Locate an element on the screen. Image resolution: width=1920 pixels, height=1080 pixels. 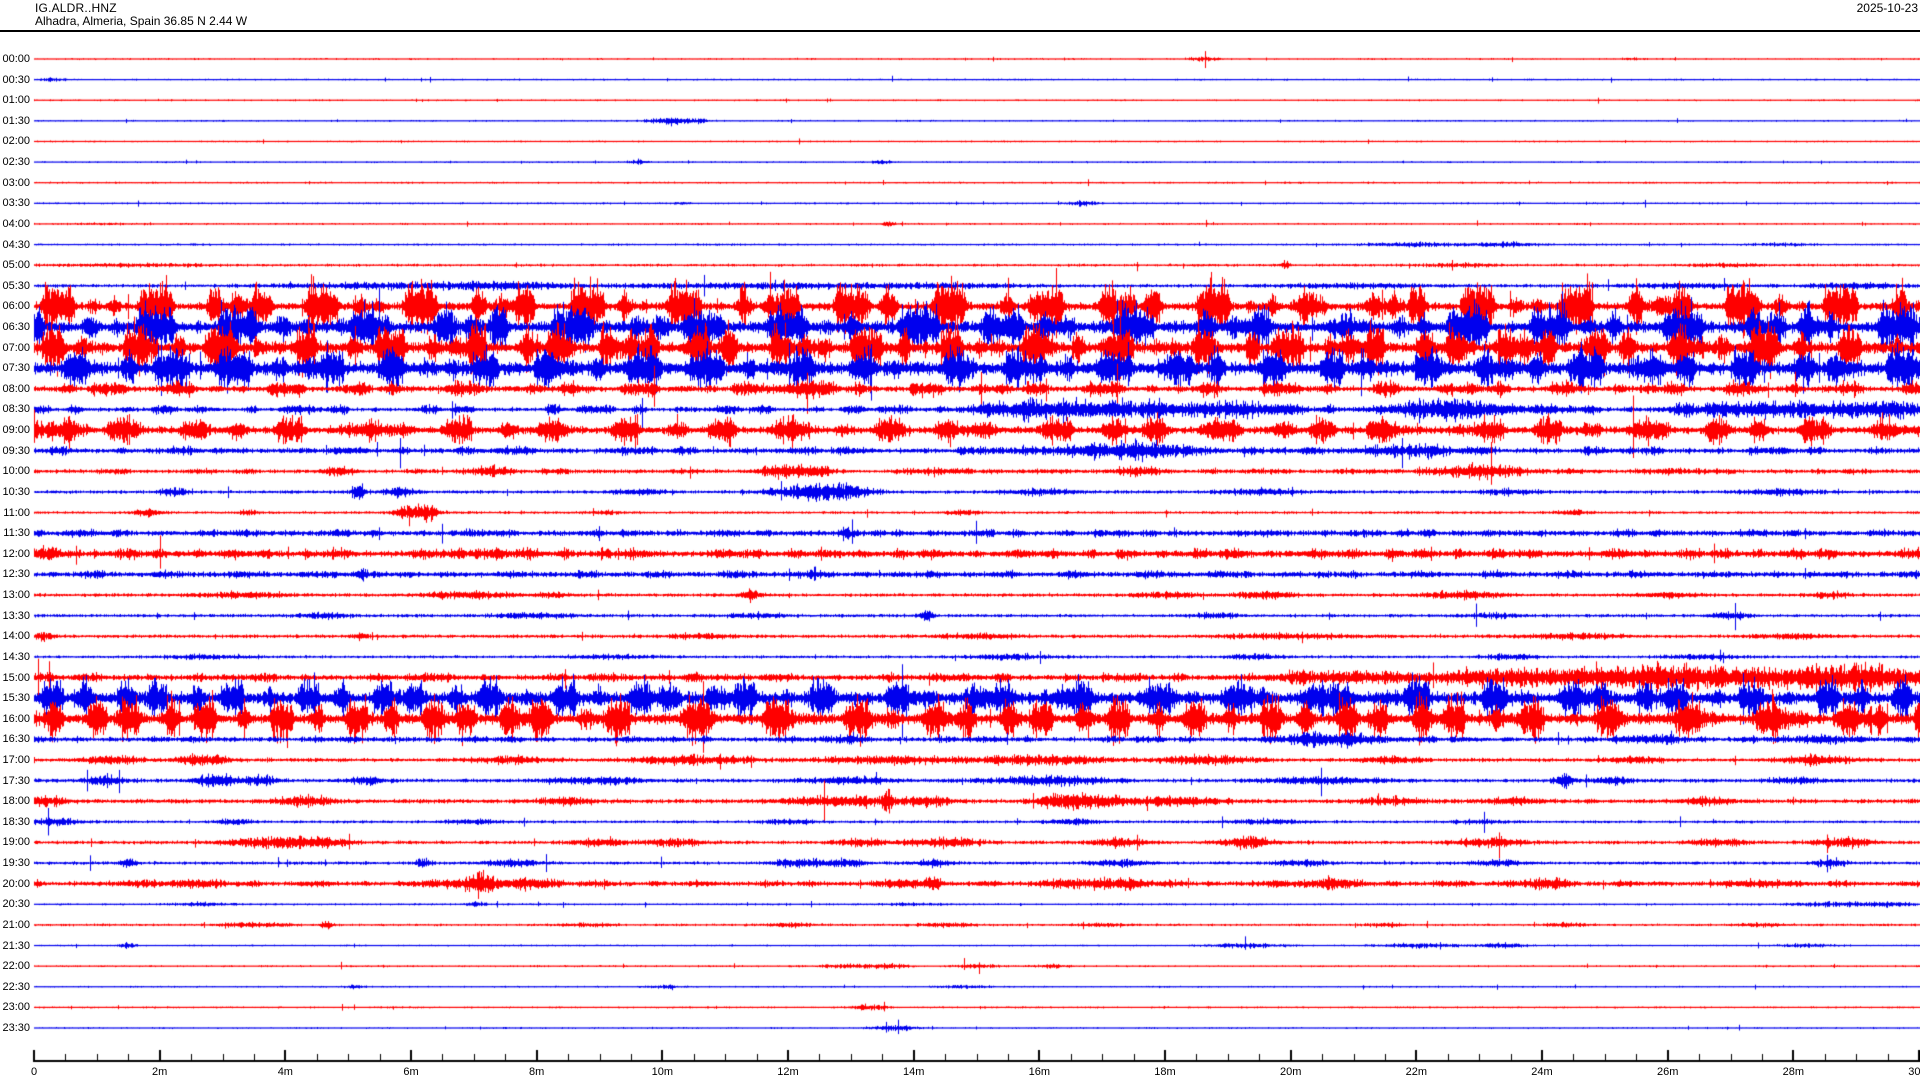
row-time-label: 13:30 is located at coordinates (16, 616).